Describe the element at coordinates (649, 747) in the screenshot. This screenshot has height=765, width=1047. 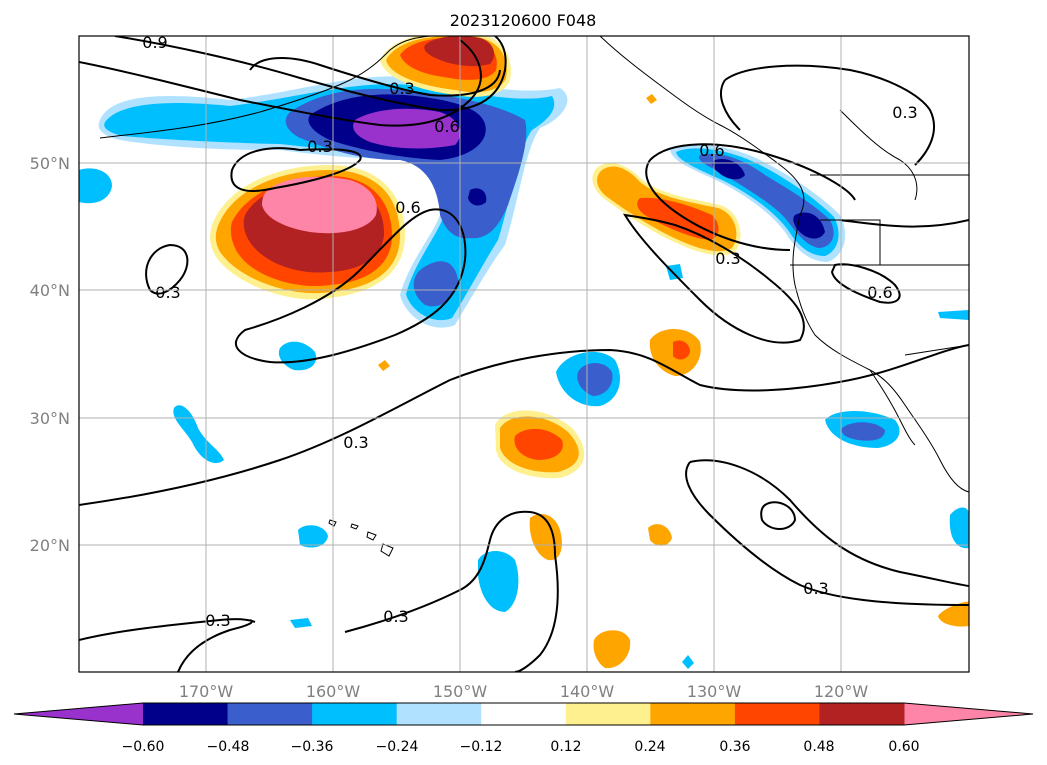
I see `colorbar-tick: 0.24` at that location.